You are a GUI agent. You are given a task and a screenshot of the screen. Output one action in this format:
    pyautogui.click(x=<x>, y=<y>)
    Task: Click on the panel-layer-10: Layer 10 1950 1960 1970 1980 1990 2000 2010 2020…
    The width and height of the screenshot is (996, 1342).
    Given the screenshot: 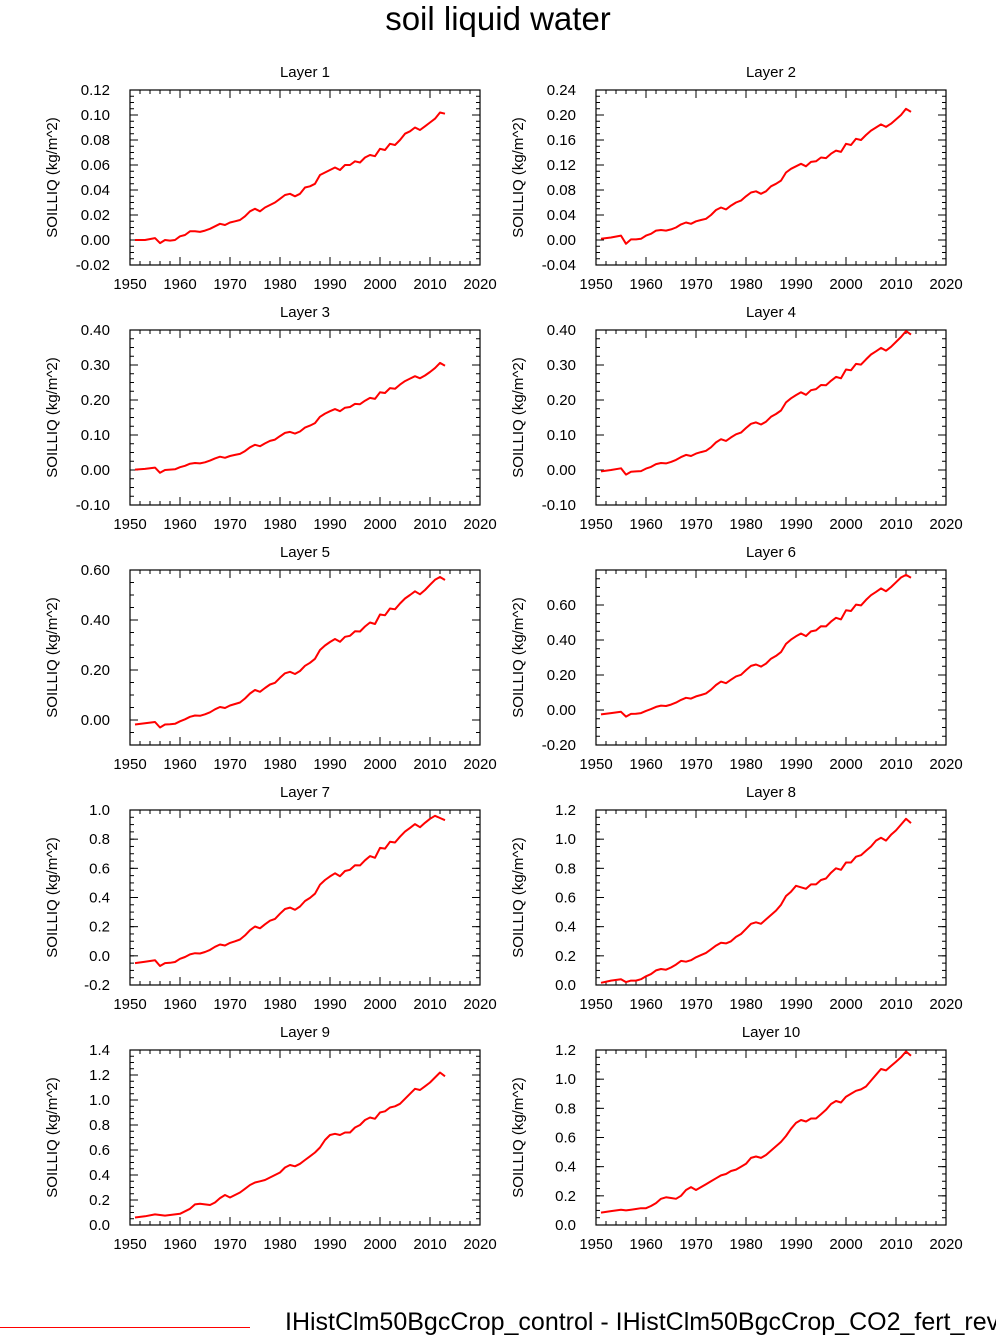 What is the action you would take?
    pyautogui.click(x=736, y=1138)
    